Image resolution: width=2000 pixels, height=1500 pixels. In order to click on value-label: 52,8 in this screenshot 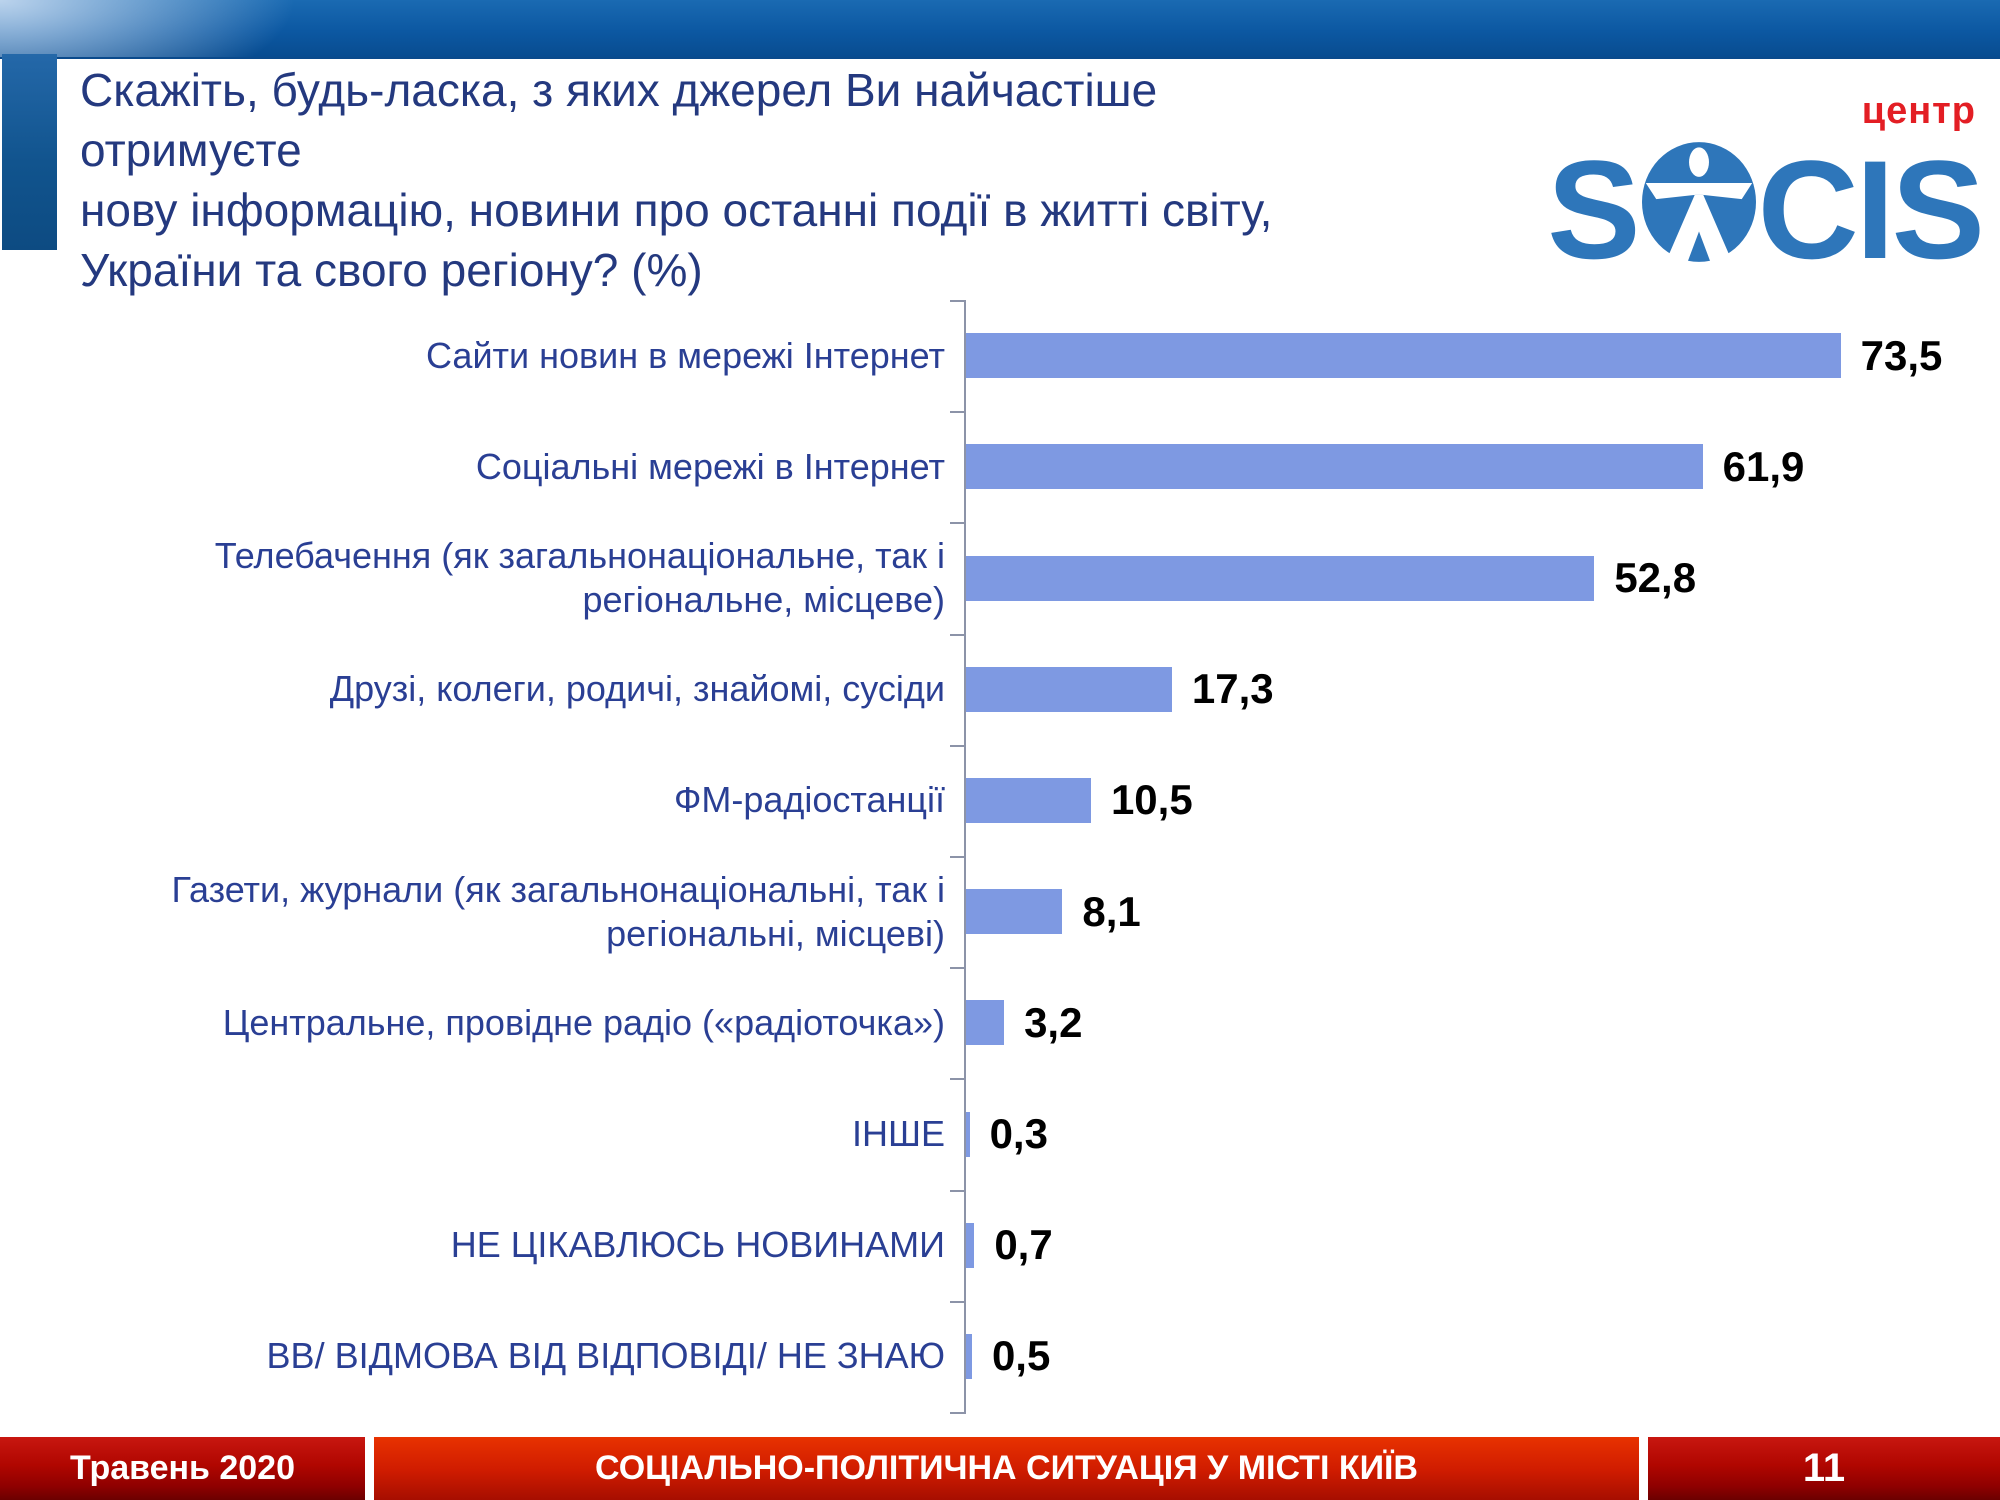, I will do `click(1655, 577)`.